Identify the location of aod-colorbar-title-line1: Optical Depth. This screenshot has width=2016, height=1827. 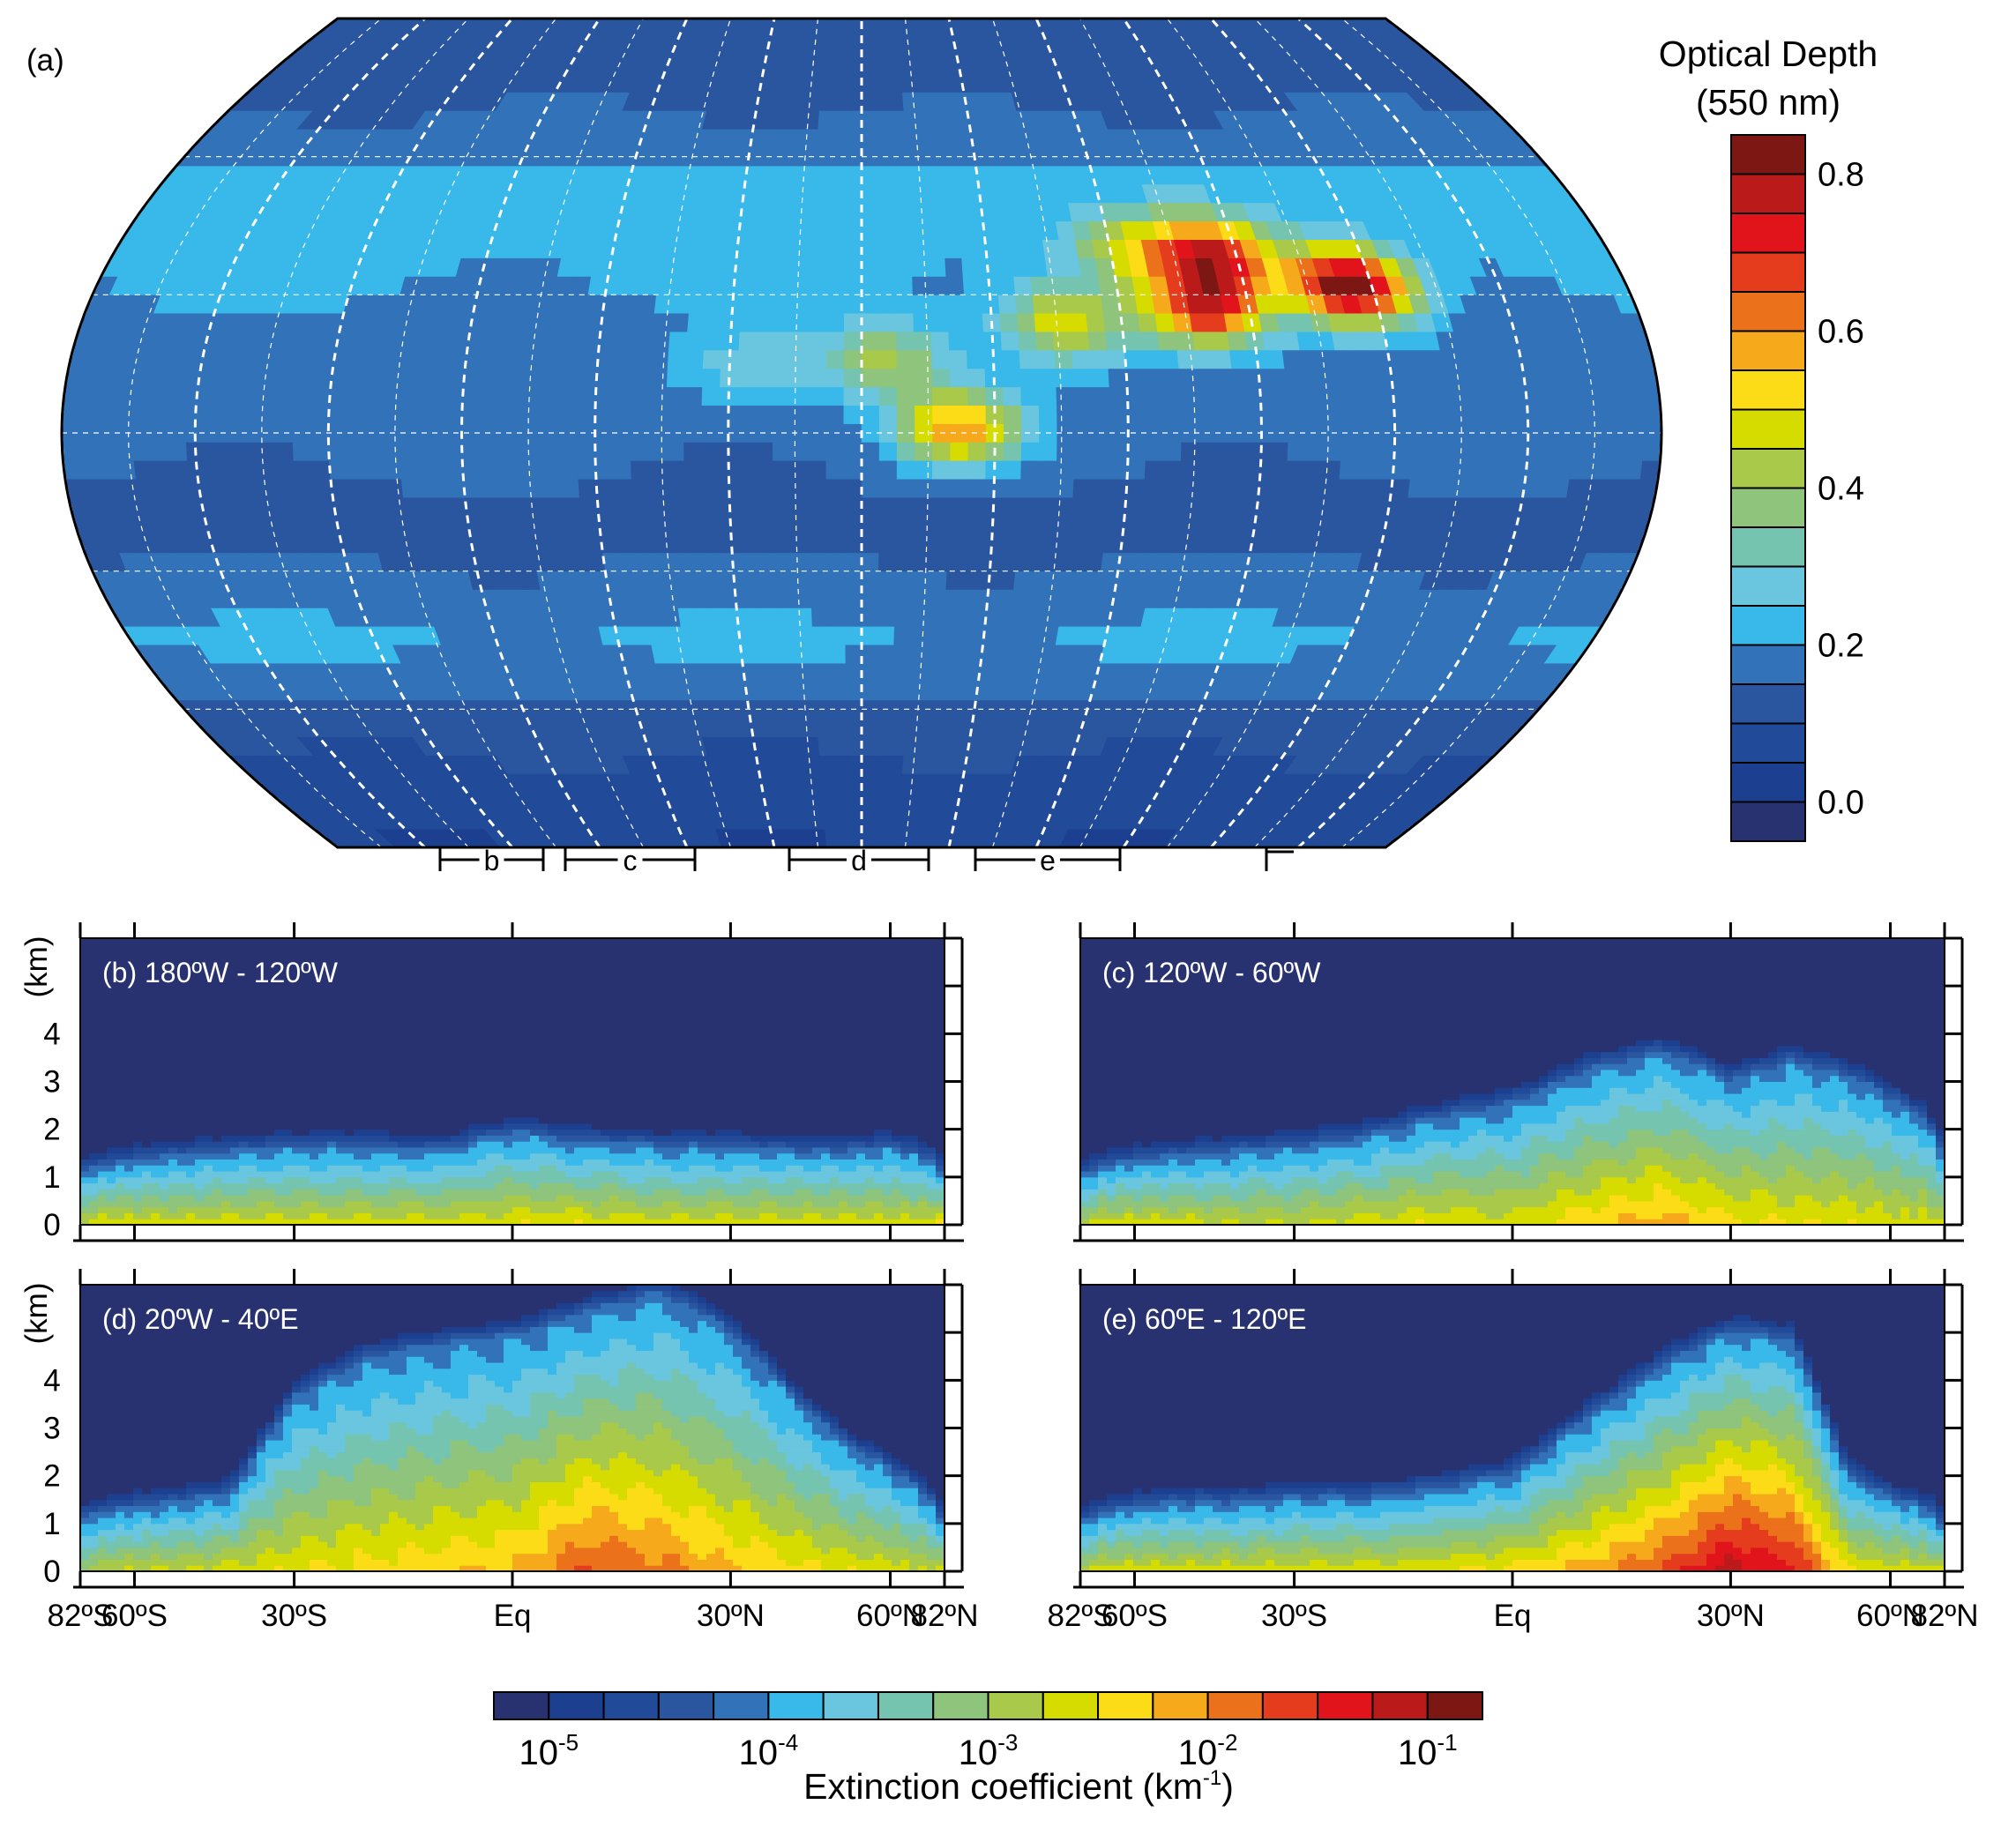
(1768, 54).